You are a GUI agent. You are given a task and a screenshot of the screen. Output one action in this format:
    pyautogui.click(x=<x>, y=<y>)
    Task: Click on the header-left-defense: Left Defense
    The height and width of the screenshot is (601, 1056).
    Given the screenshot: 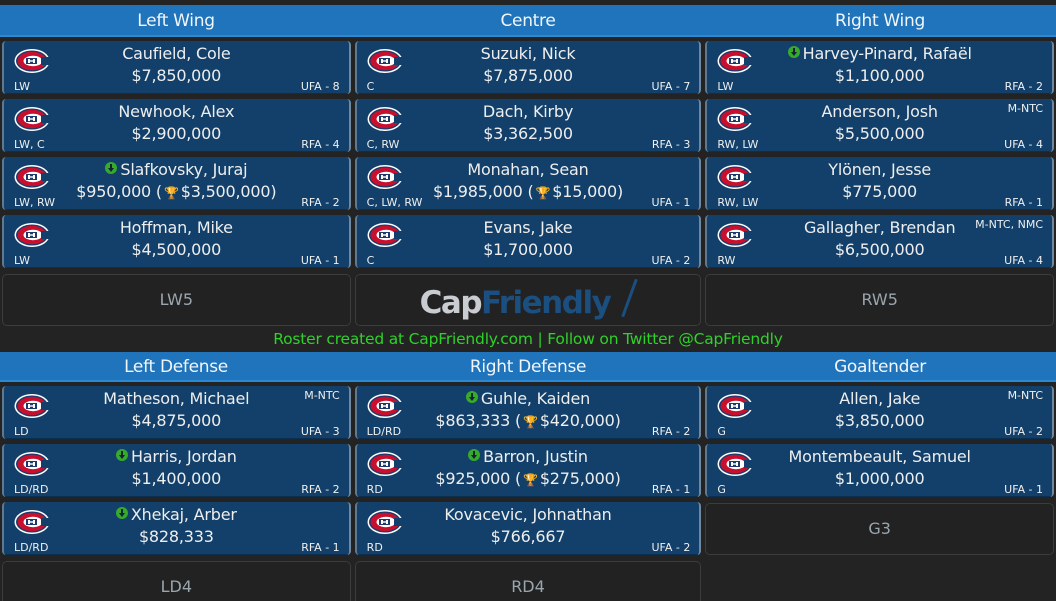 What is the action you would take?
    pyautogui.click(x=176, y=367)
    